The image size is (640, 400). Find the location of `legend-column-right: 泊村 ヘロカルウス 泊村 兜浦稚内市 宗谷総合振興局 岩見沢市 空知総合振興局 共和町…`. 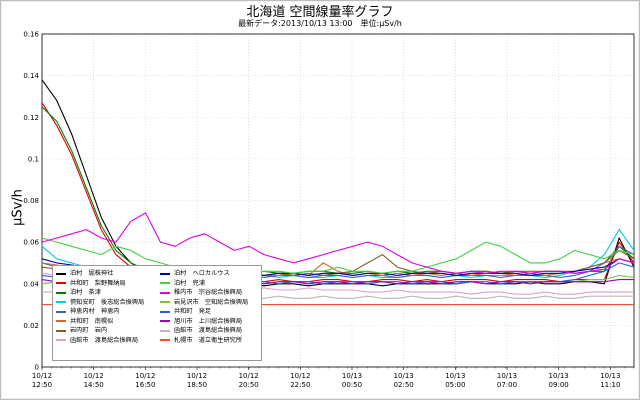

legend-column-right: 泊村 ヘロカルウス 泊村 兜浦稚内市 宗谷総合振興局 岩見沢市 空知総合振興局 共和町… is located at coordinates (212, 307).